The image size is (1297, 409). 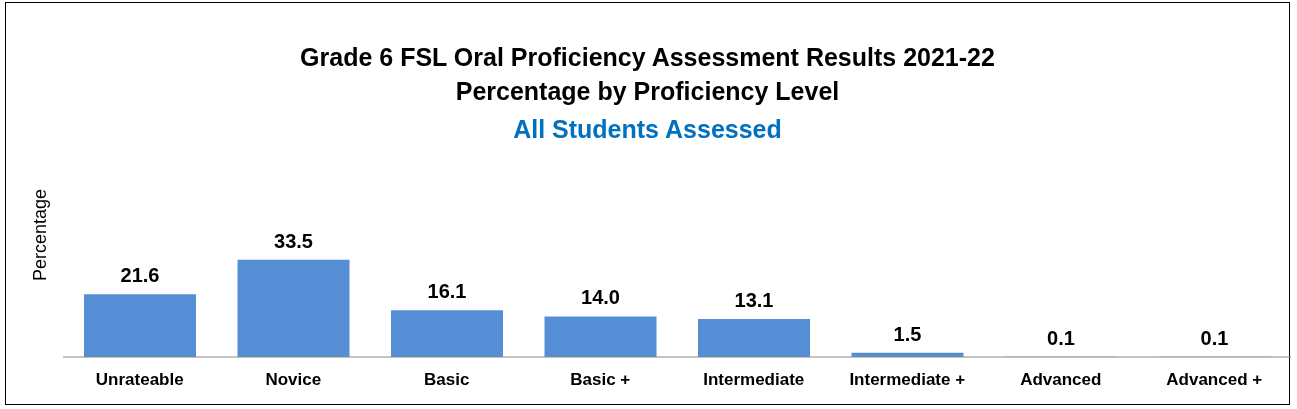 What do you see at coordinates (447, 380) in the screenshot?
I see `x-tick-label: Basic` at bounding box center [447, 380].